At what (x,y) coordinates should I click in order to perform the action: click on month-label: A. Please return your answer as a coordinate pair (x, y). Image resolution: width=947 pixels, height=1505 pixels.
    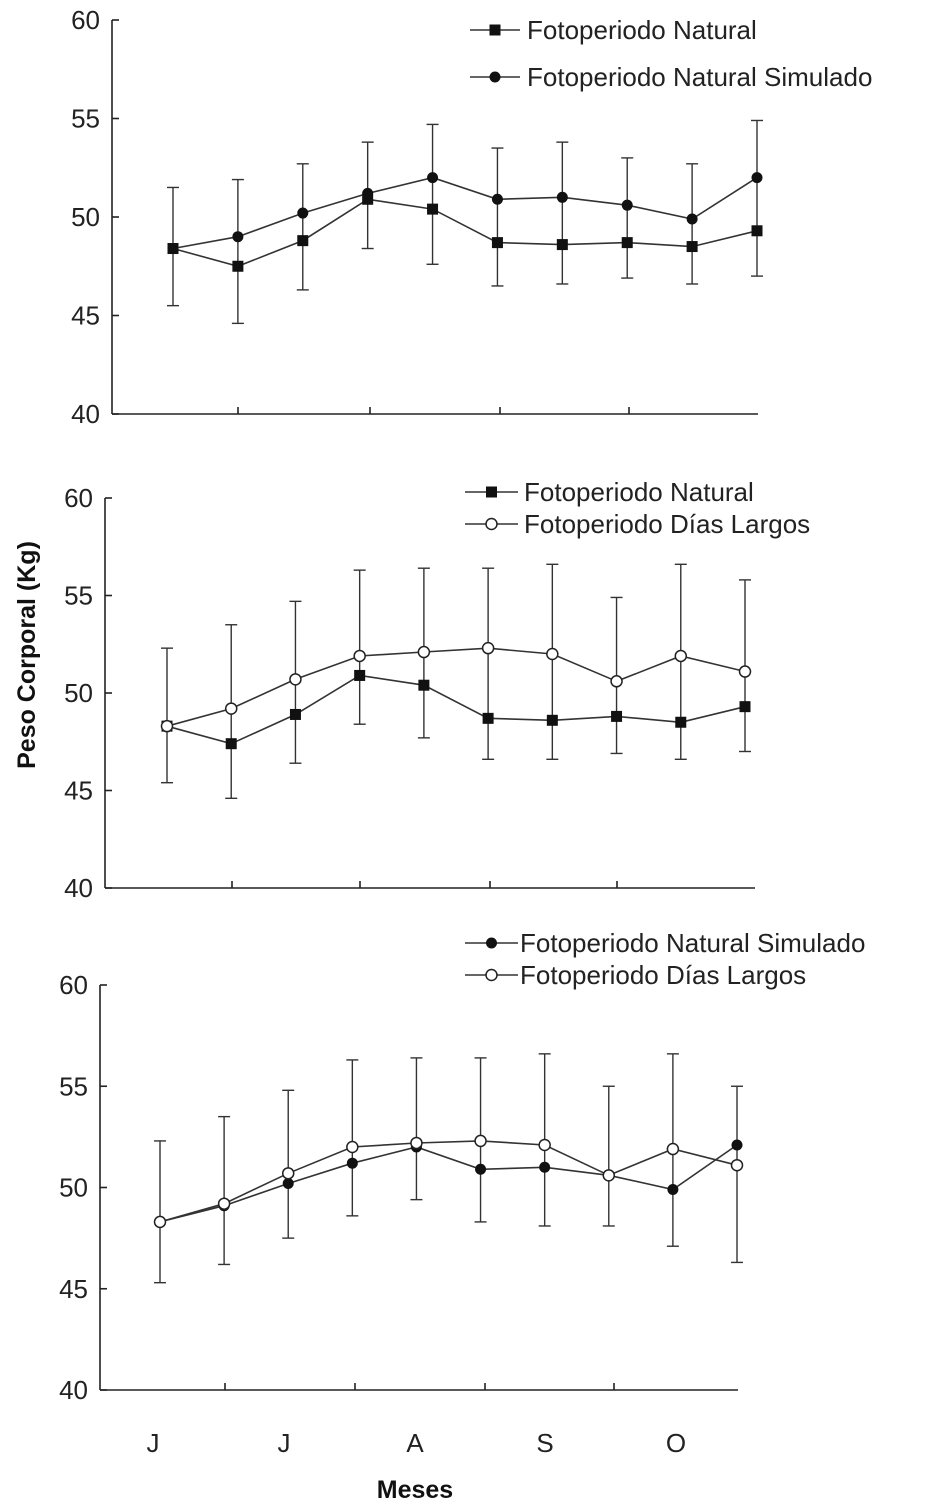
    Looking at the image, I should click on (415, 1443).